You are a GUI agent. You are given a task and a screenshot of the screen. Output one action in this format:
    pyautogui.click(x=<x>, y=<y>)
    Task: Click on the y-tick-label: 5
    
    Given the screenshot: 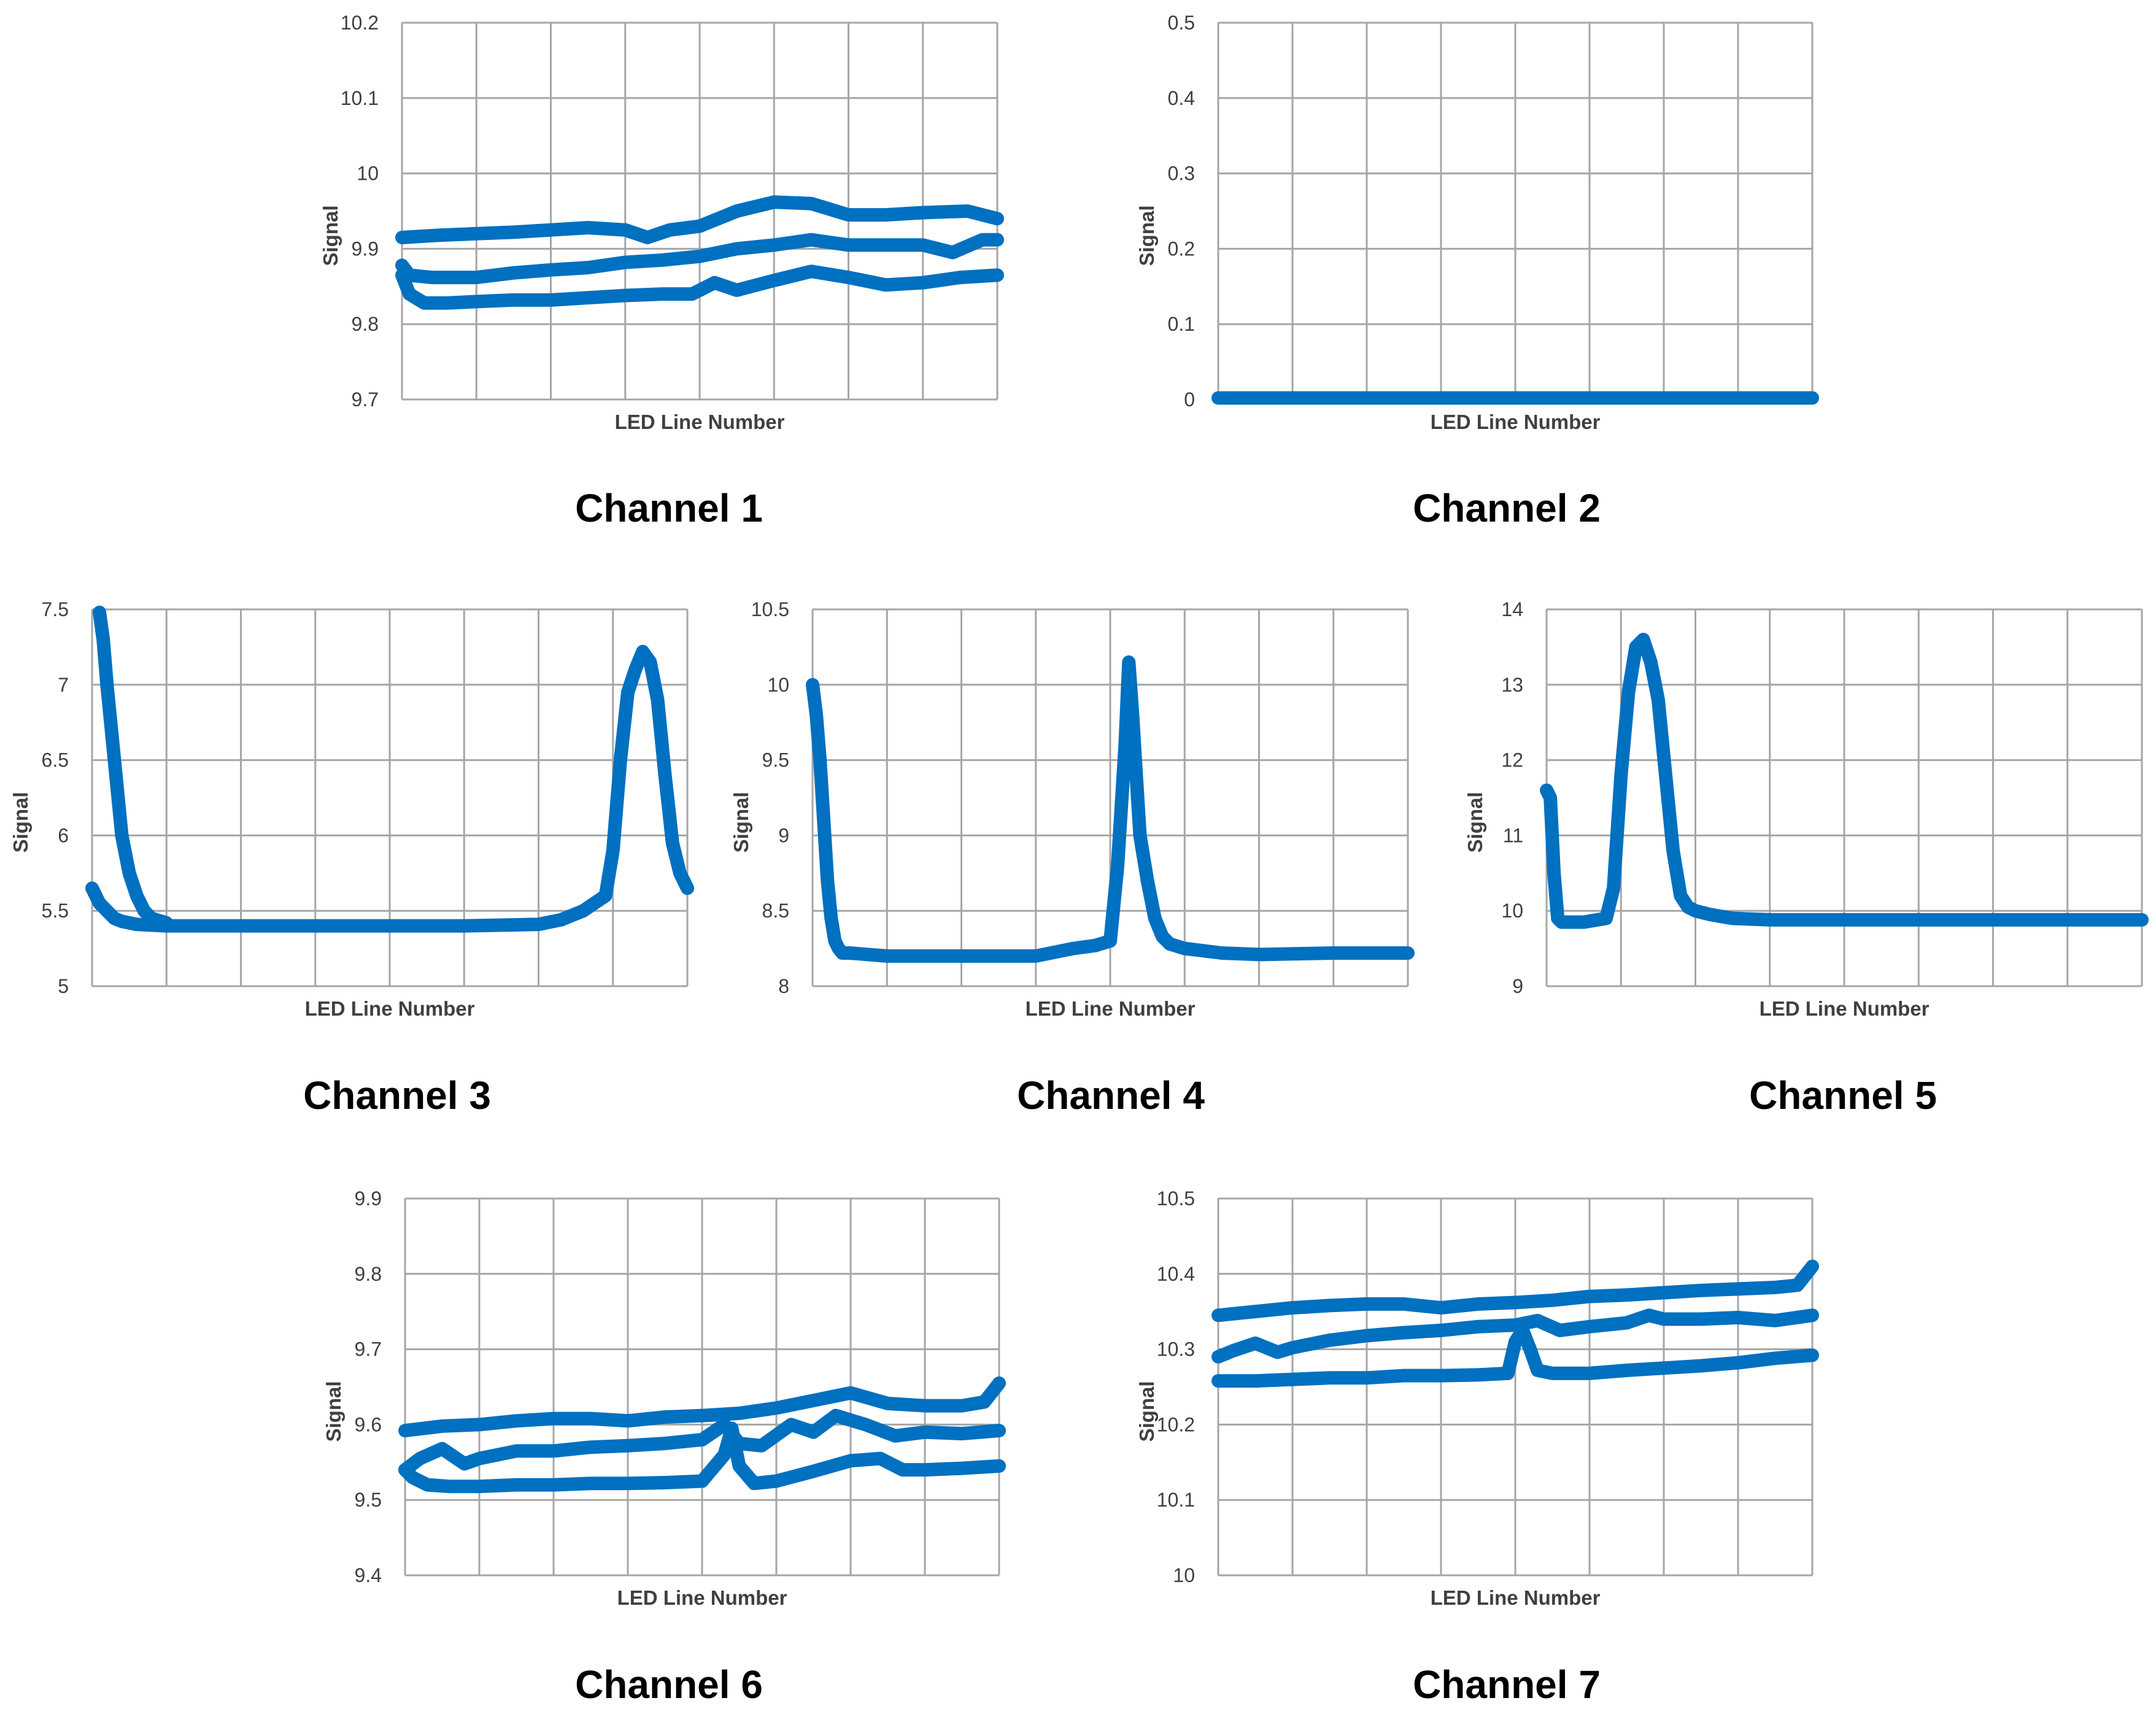 What is the action you would take?
    pyautogui.click(x=63, y=986)
    